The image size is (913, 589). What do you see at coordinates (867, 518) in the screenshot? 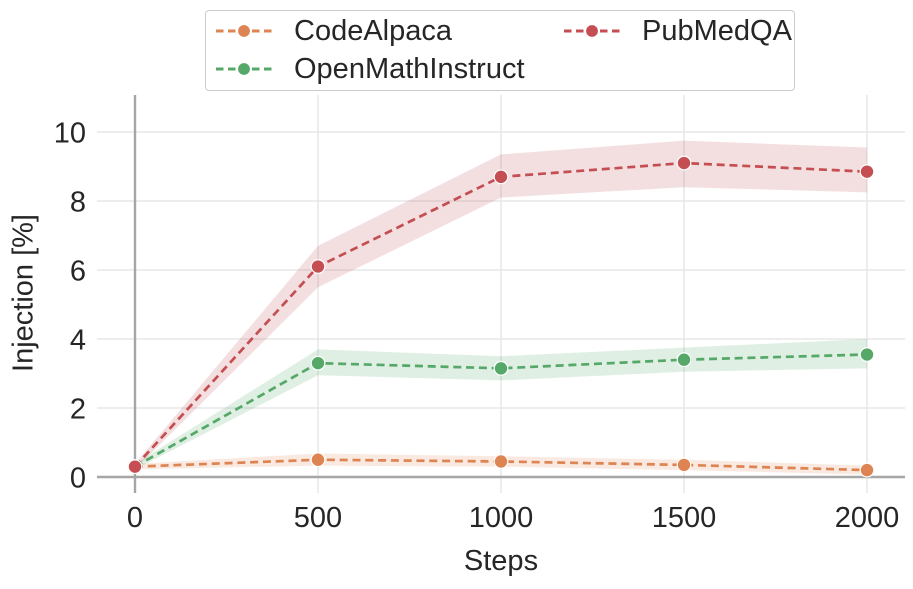
I see `x-tick-label: 2000` at bounding box center [867, 518].